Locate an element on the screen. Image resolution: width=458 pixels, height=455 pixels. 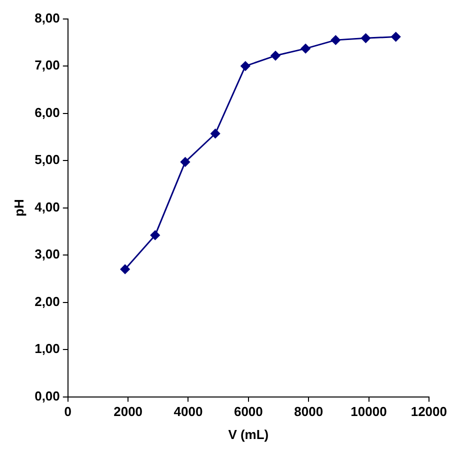
y-tick-label: 4,00 is located at coordinates (47, 206).